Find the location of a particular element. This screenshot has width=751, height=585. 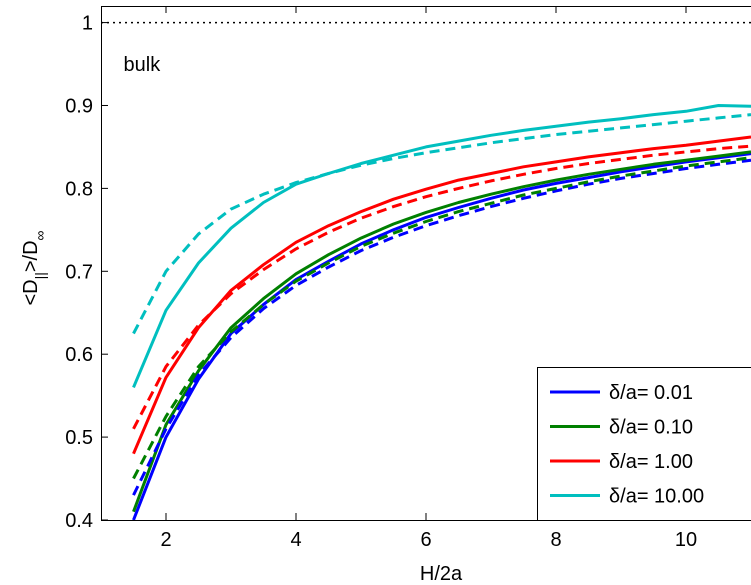

y-tick-label: 0.9 is located at coordinates (79, 106).